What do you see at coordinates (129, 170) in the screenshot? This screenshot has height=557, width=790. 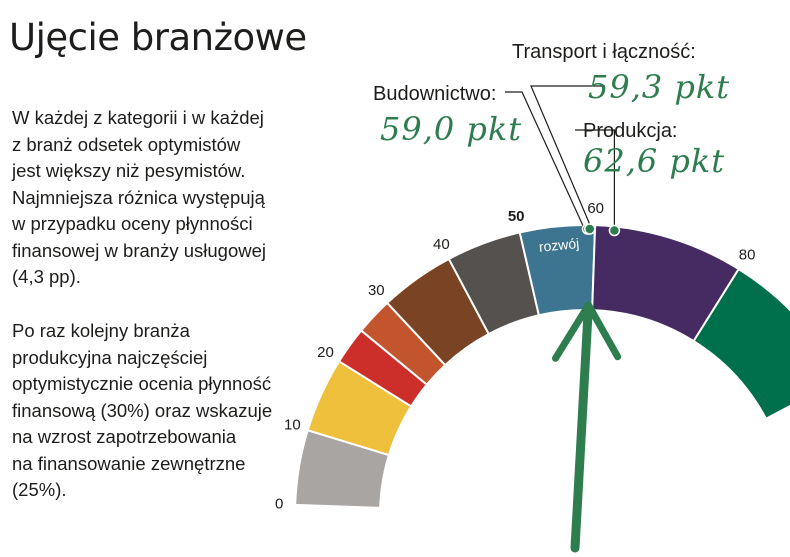 I see `intro-paragraph-line: jest większy niż pesymistów.` at bounding box center [129, 170].